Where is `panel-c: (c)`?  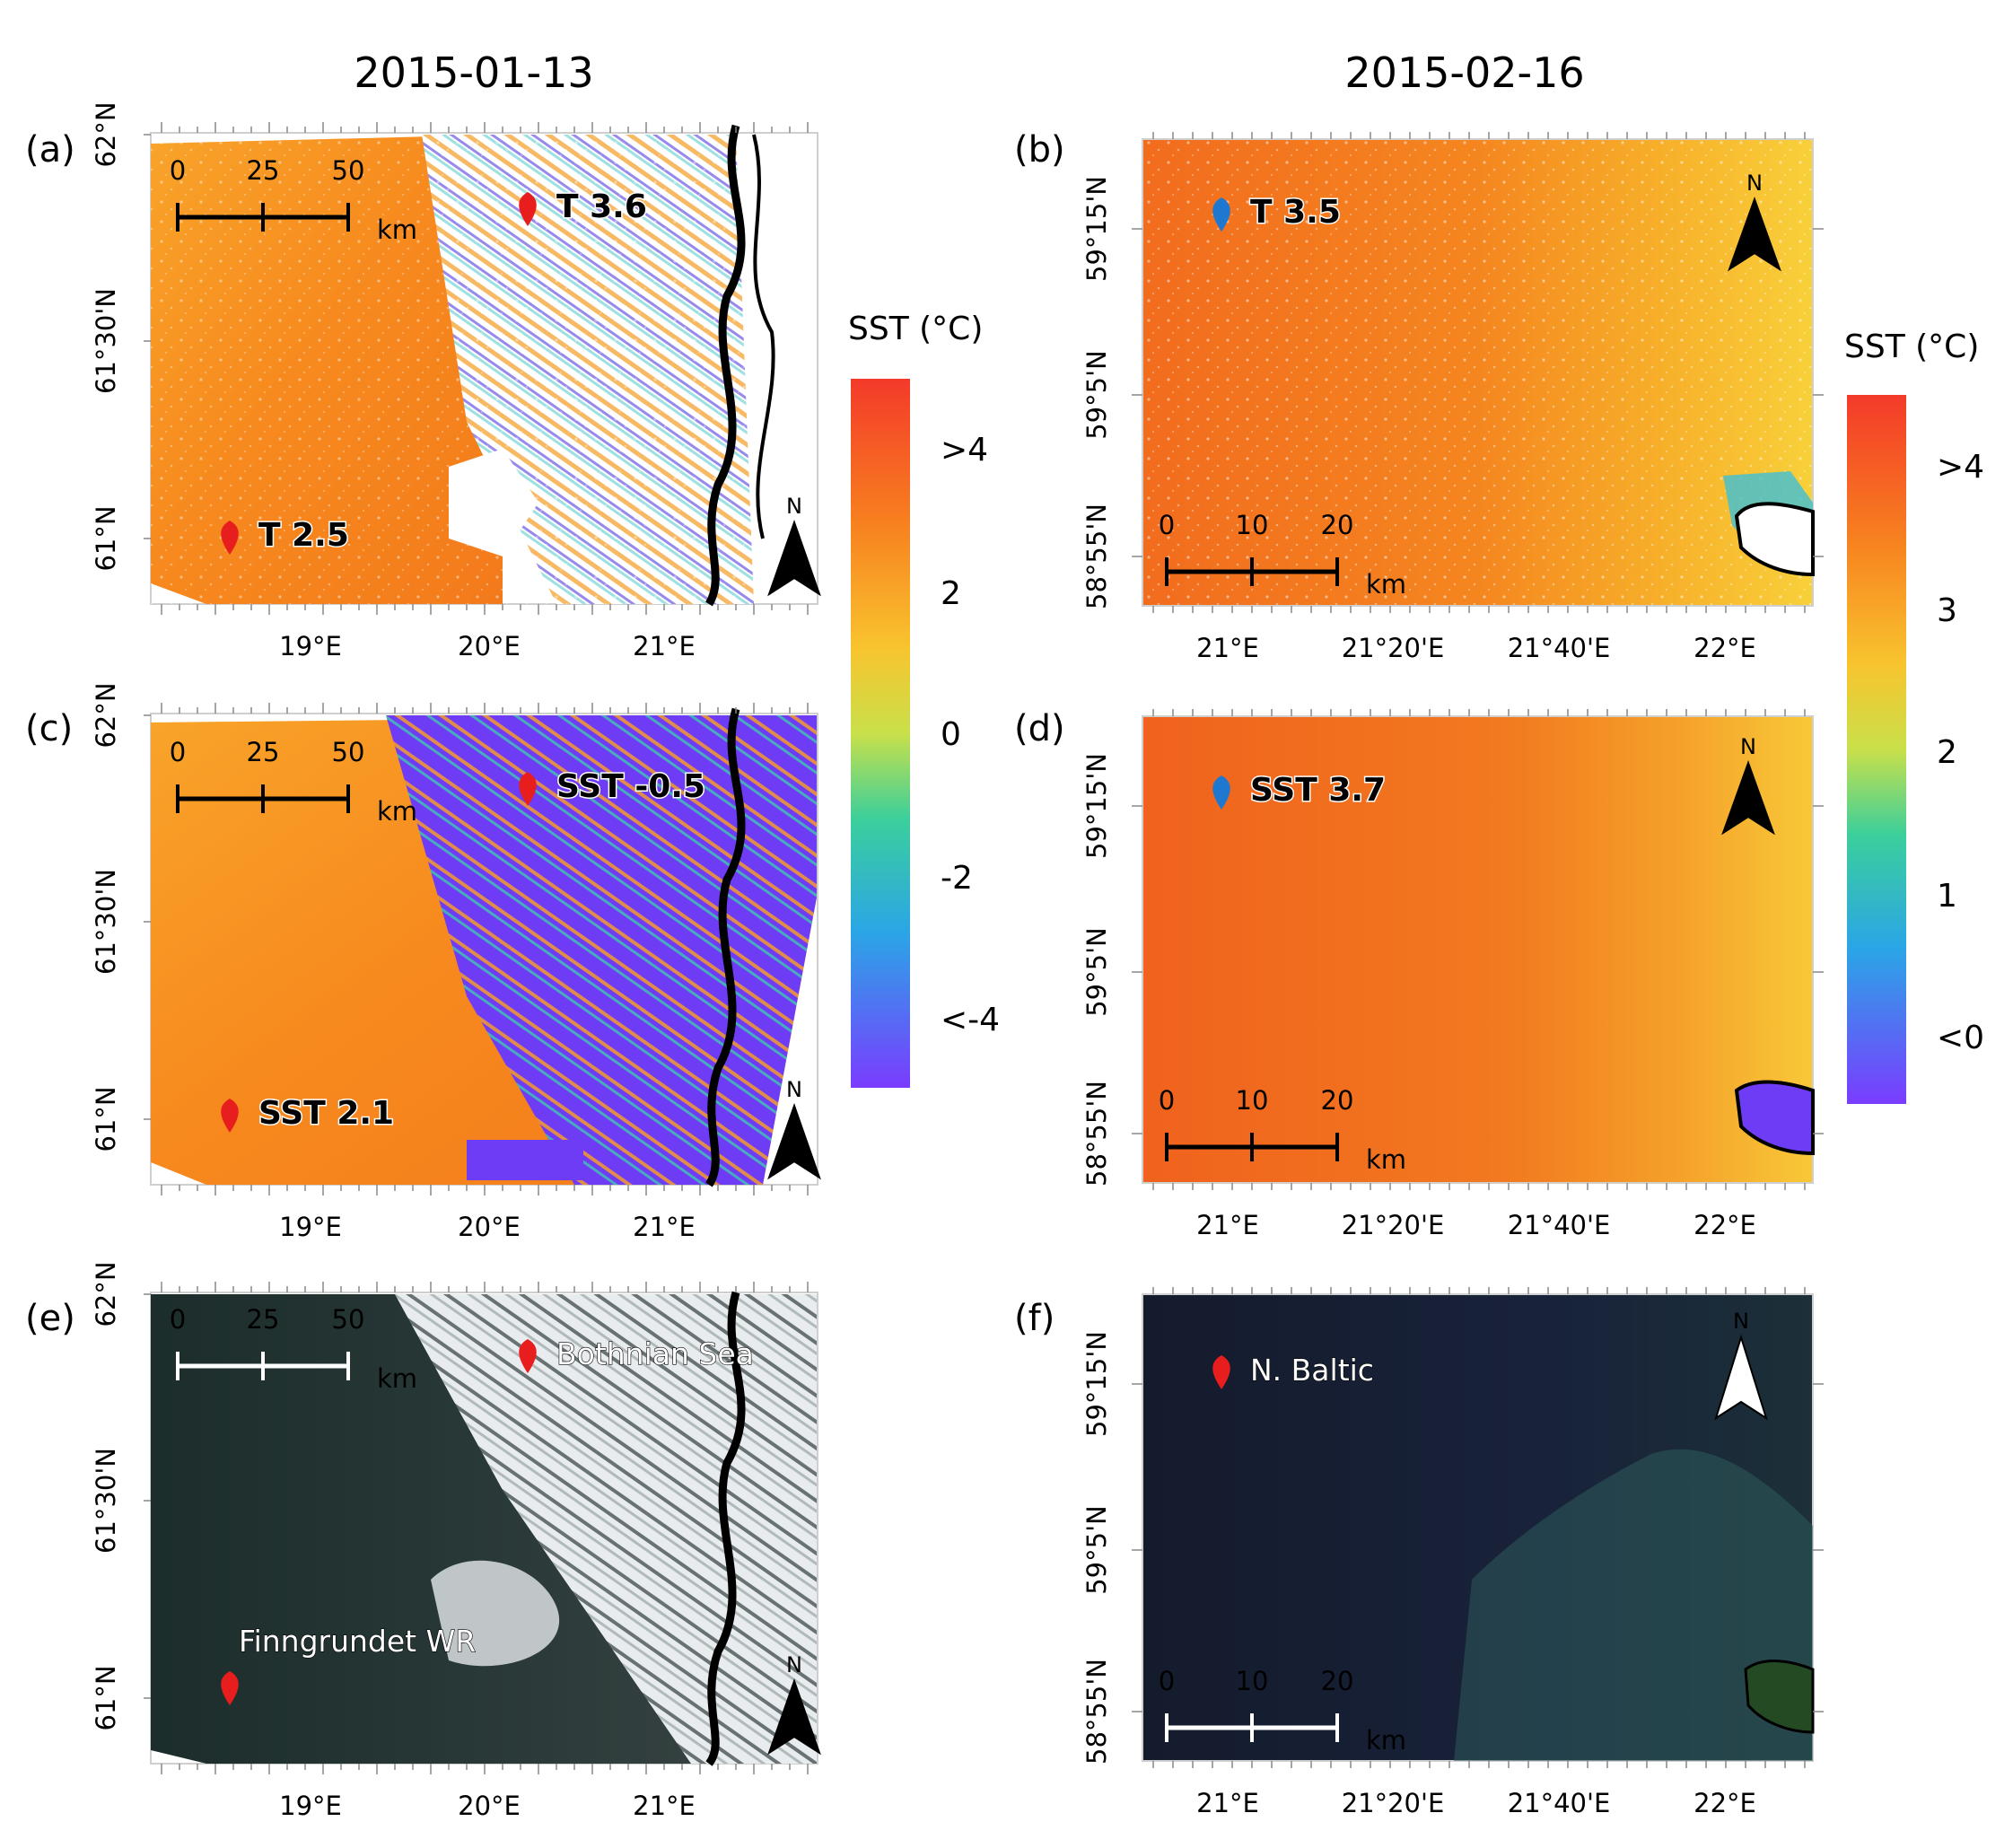 panel-c: (c) is located at coordinates (421, 947).